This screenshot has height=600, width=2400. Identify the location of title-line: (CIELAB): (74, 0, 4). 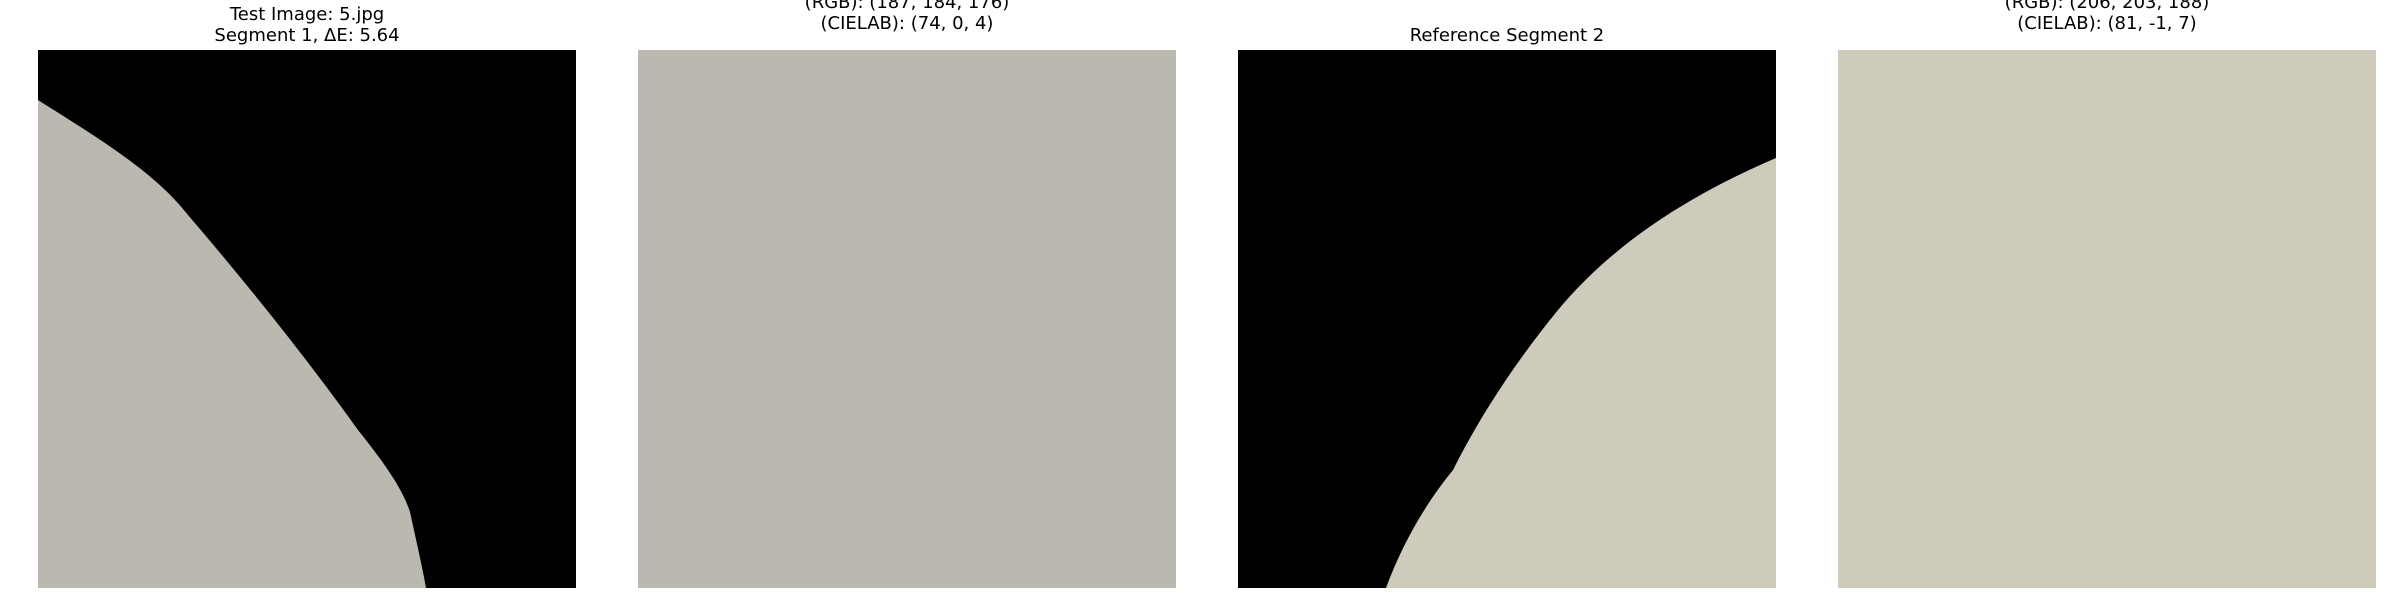
(907, 23).